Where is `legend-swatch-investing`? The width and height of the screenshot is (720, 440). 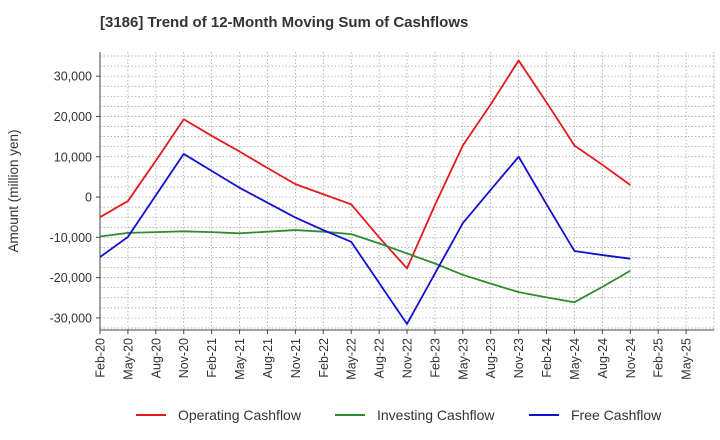 legend-swatch-investing is located at coordinates (350, 415).